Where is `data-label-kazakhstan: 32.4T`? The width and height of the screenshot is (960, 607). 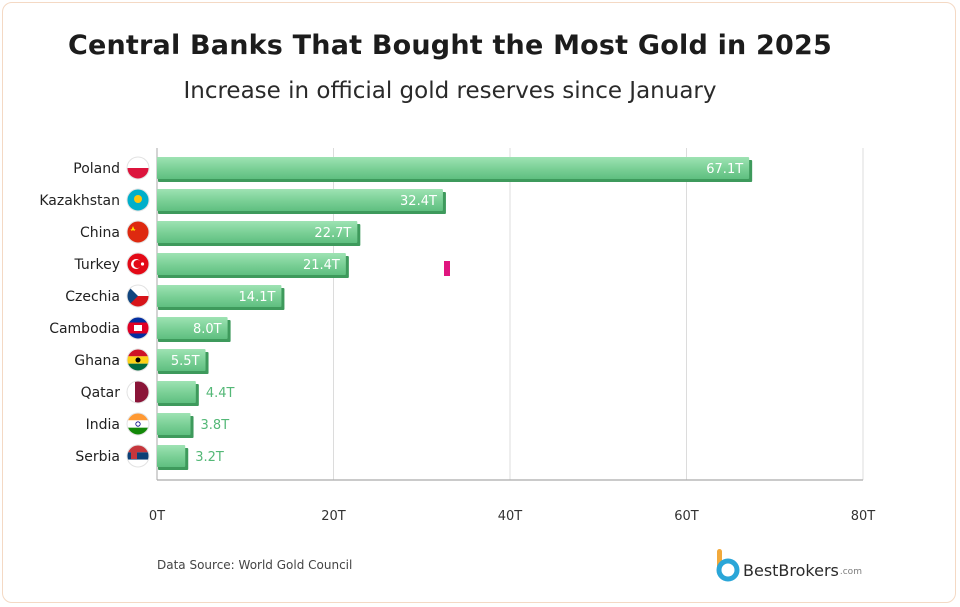 data-label-kazakhstan: 32.4T is located at coordinates (418, 201).